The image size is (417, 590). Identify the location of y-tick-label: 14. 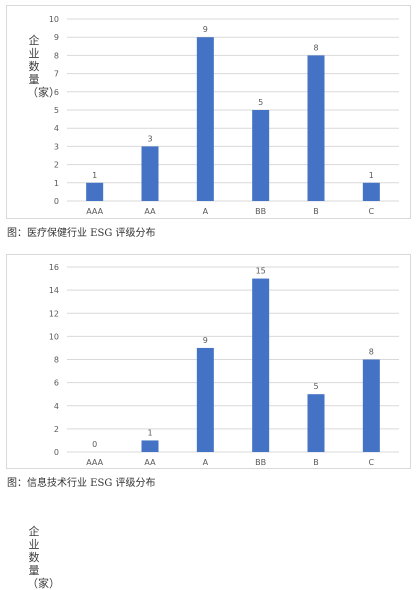
(54, 290).